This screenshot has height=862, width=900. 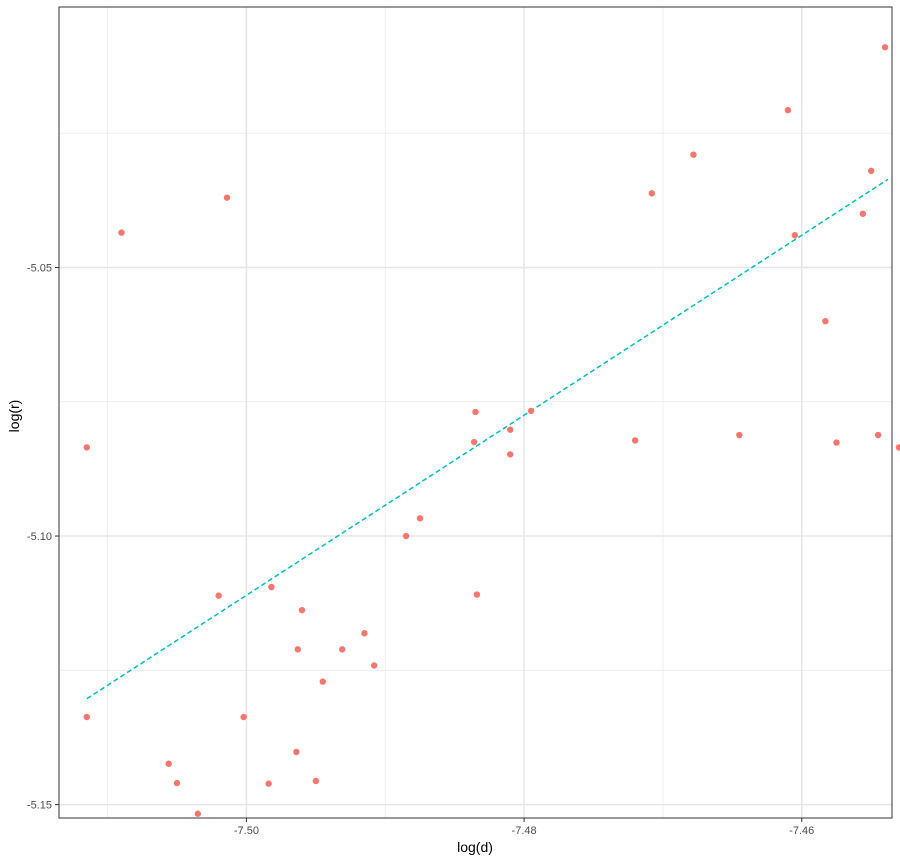 I want to click on y-tick-label: -5.10, so click(x=39, y=537).